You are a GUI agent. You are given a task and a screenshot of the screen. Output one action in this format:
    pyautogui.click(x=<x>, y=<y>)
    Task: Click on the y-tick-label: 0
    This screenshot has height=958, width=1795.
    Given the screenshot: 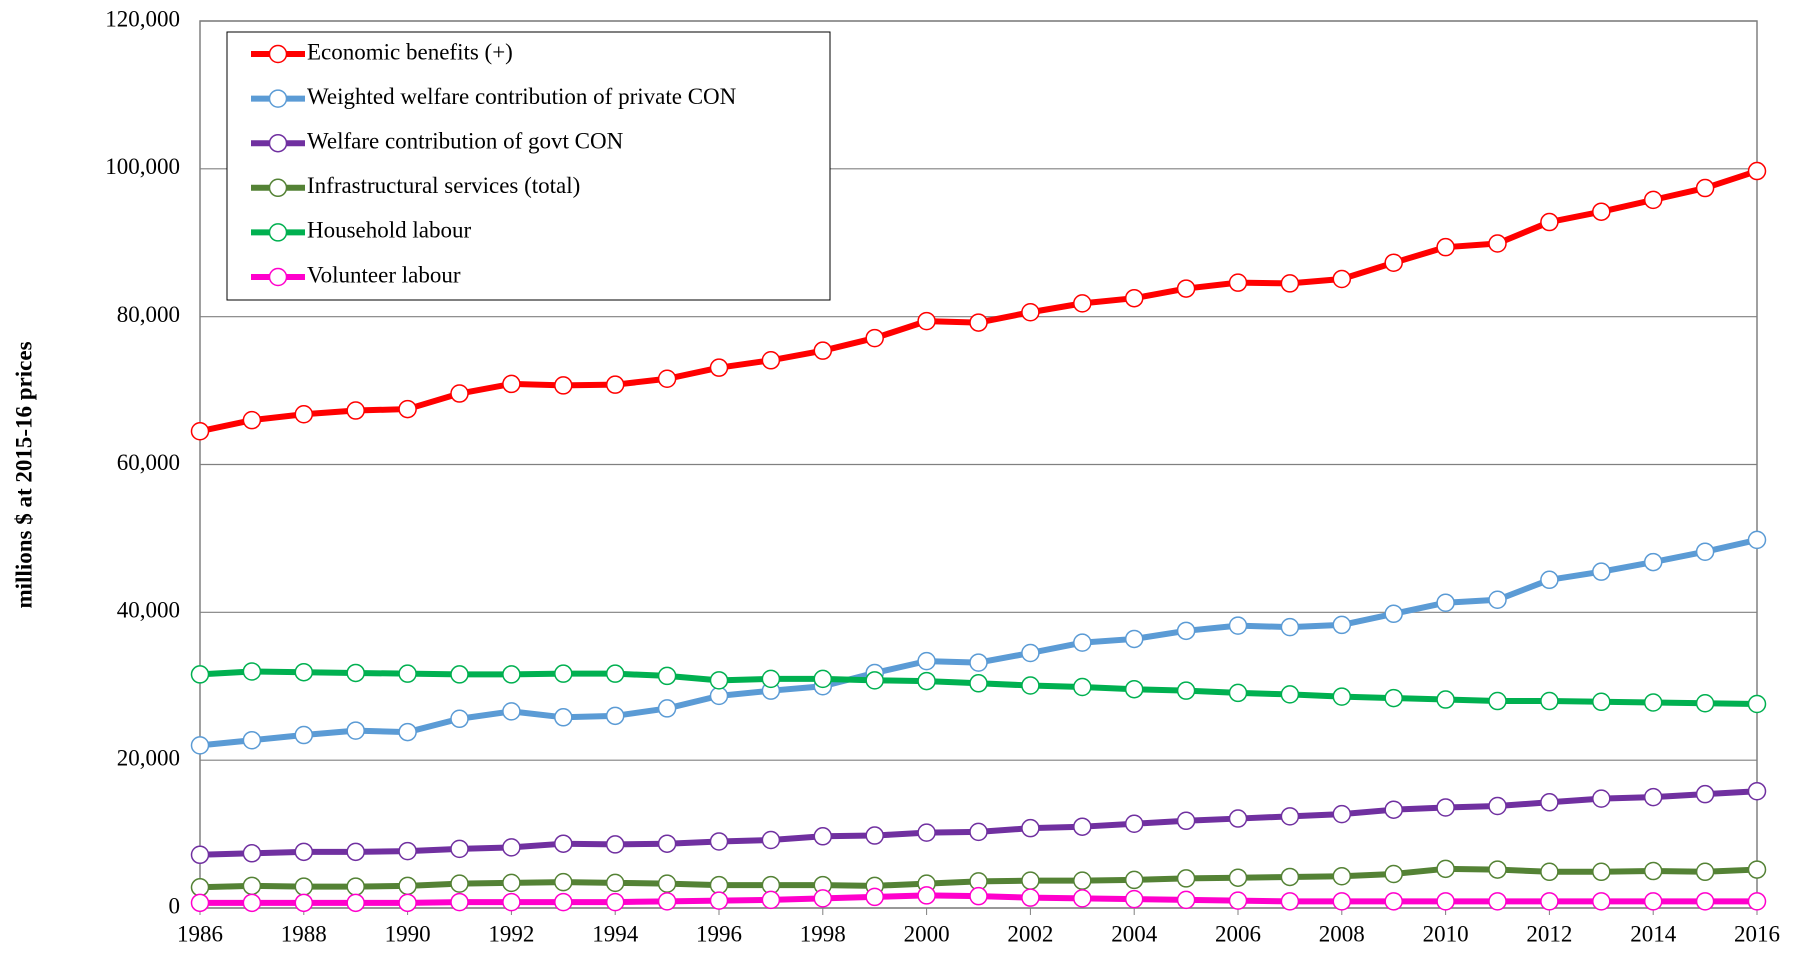 What is the action you would take?
    pyautogui.click(x=175, y=905)
    